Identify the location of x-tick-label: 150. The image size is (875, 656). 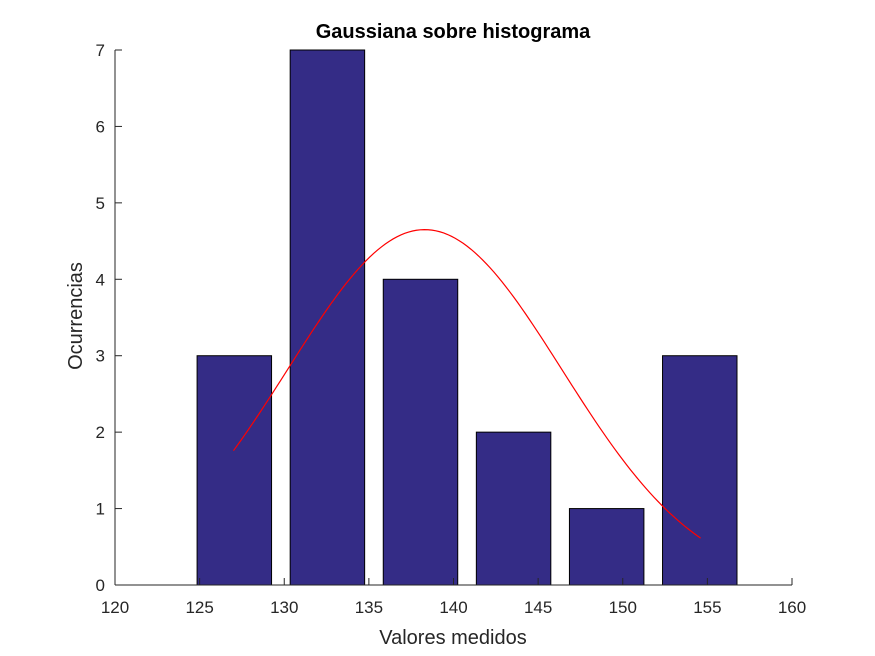
(623, 607).